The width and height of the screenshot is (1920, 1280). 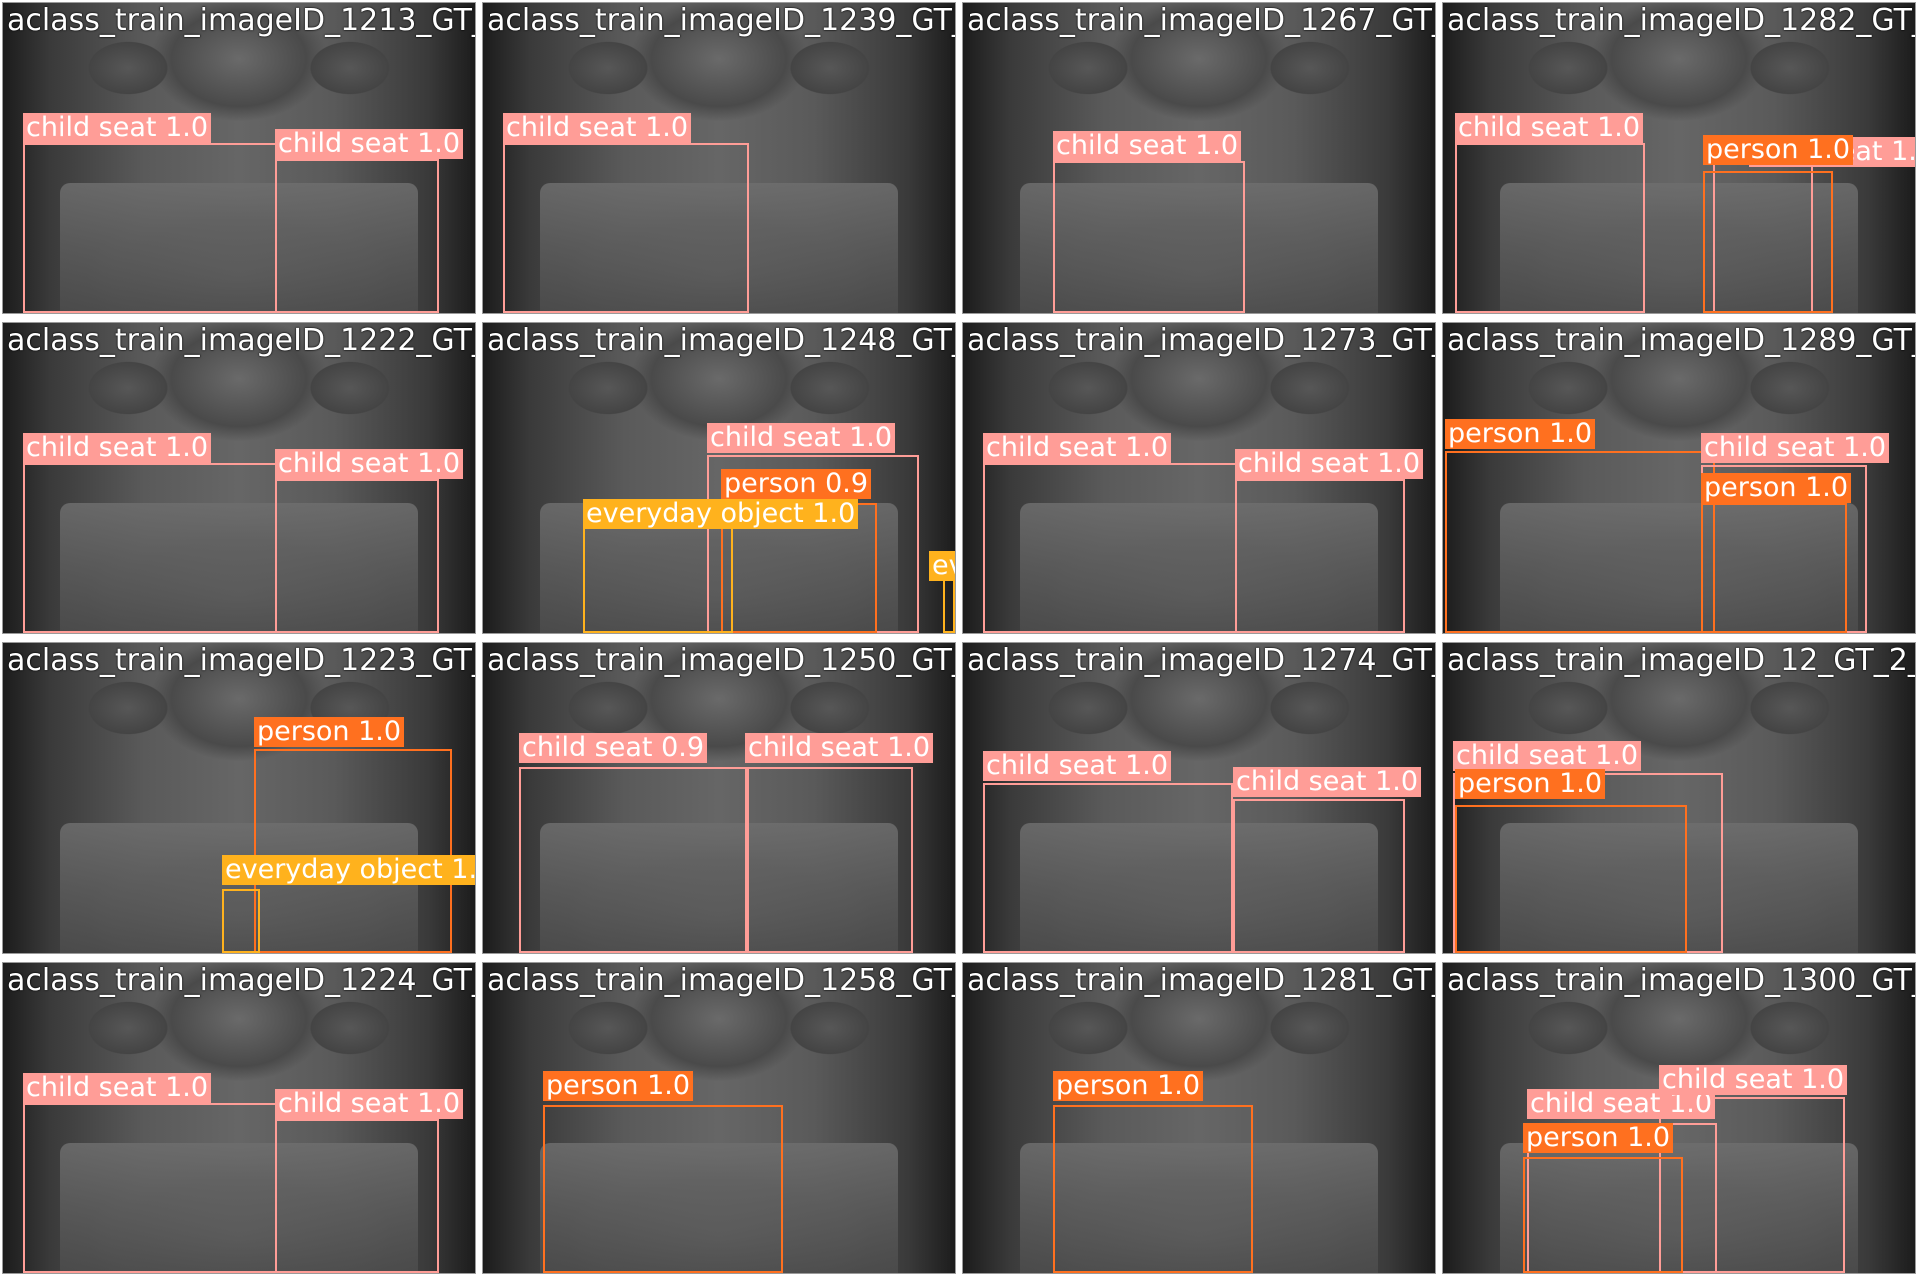 I want to click on tile-caption: aclass_train_imageID_1273_GT_a_0.9.png, so click(x=1201, y=340).